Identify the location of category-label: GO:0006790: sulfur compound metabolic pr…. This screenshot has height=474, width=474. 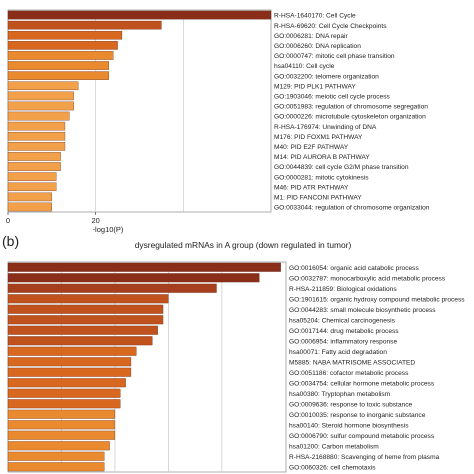
(362, 436).